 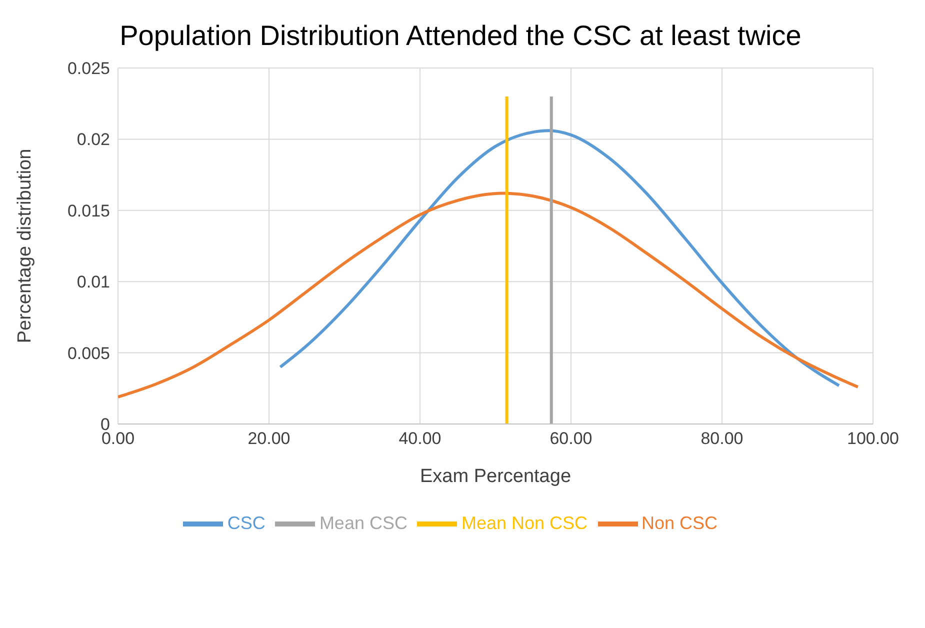 What do you see at coordinates (460, 36) in the screenshot?
I see `chart-title: Population Distribution Attended the CSC at least twice` at bounding box center [460, 36].